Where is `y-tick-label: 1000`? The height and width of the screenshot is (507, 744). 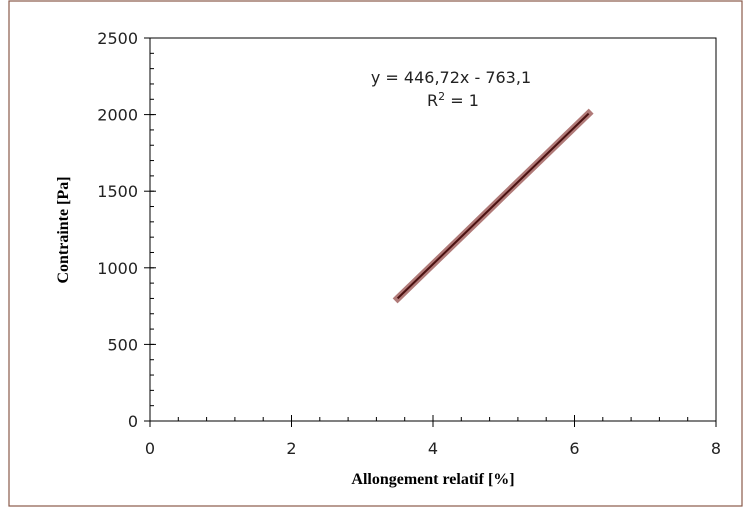 y-tick-label: 1000 is located at coordinates (117, 268).